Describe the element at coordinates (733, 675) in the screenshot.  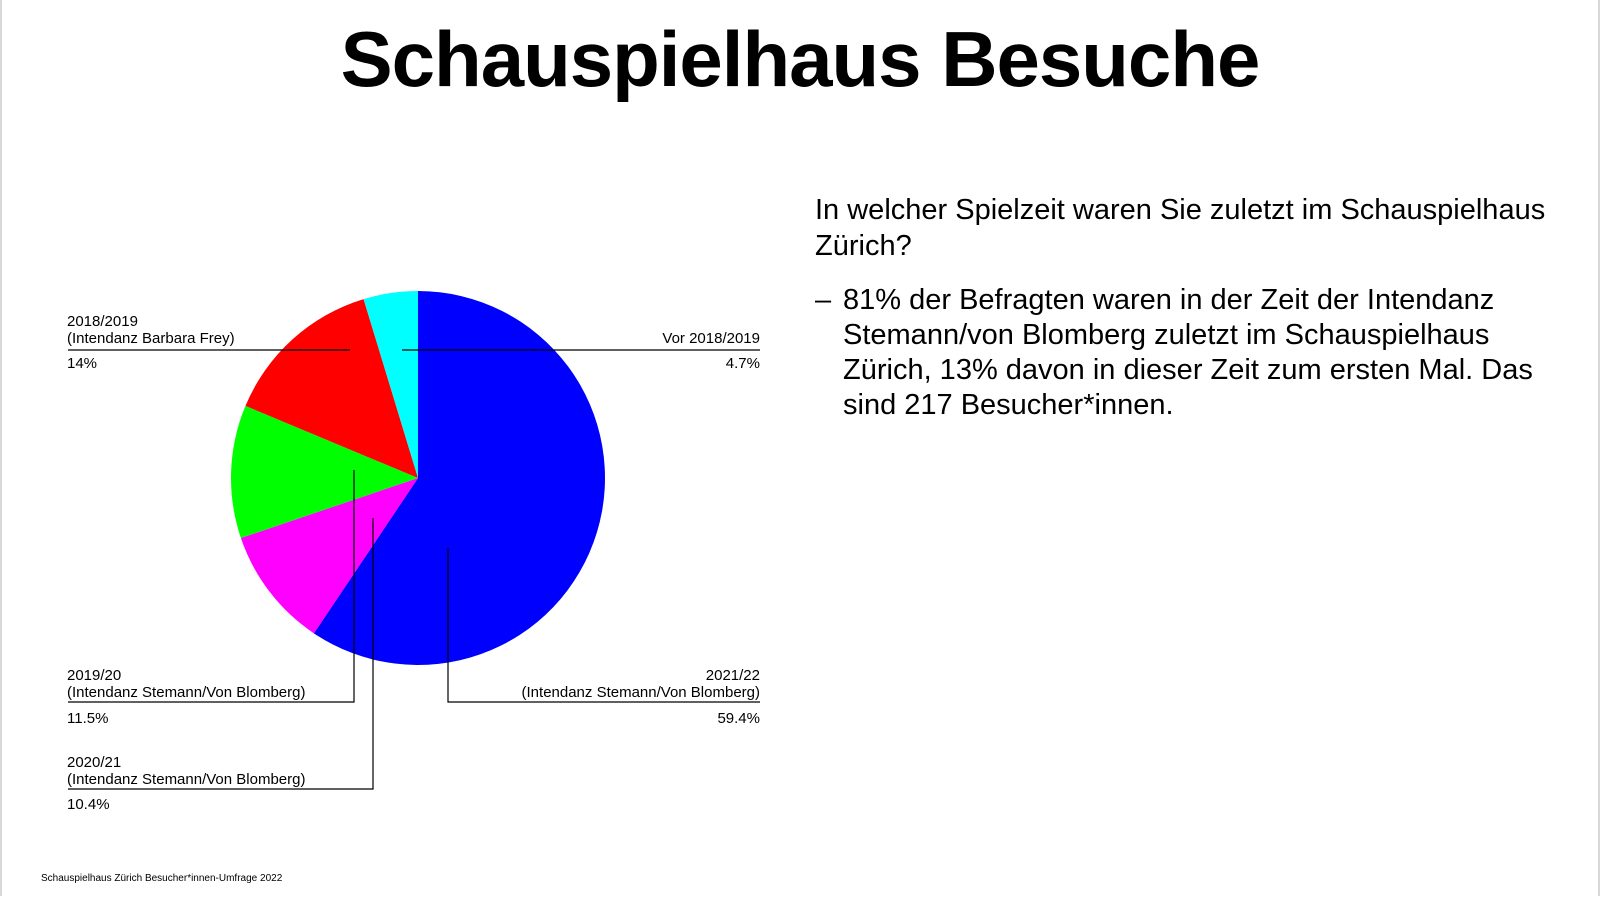
I see `slice-label-2021-22-line-0: 2021/22` at that location.